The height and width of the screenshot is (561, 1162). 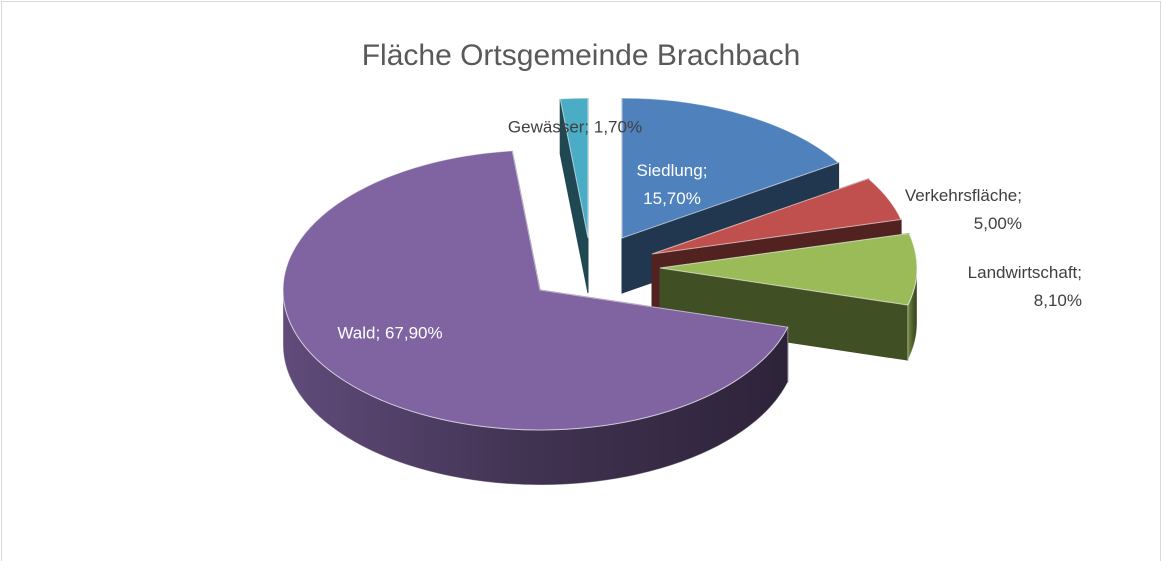 What do you see at coordinates (389, 332) in the screenshot?
I see `data-label: Wald; 67,90%` at bounding box center [389, 332].